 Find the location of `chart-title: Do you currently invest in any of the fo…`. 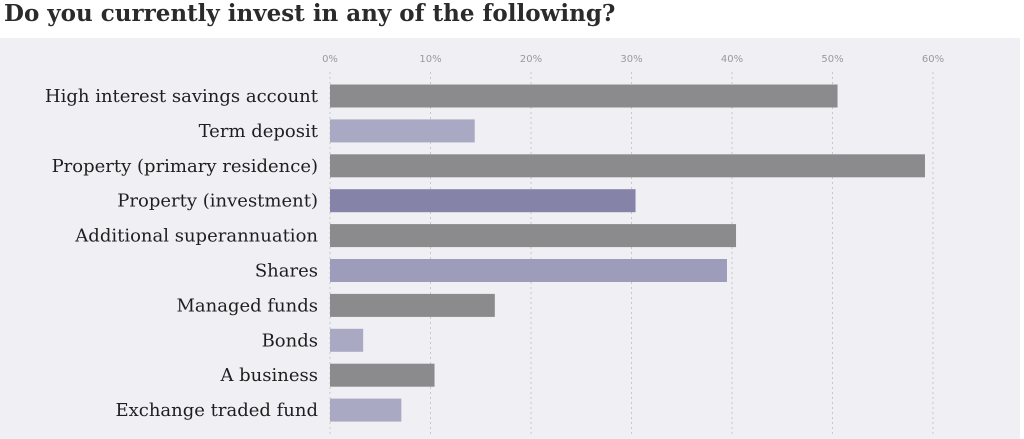

chart-title: Do you currently invest in any of the fo… is located at coordinates (310, 13).